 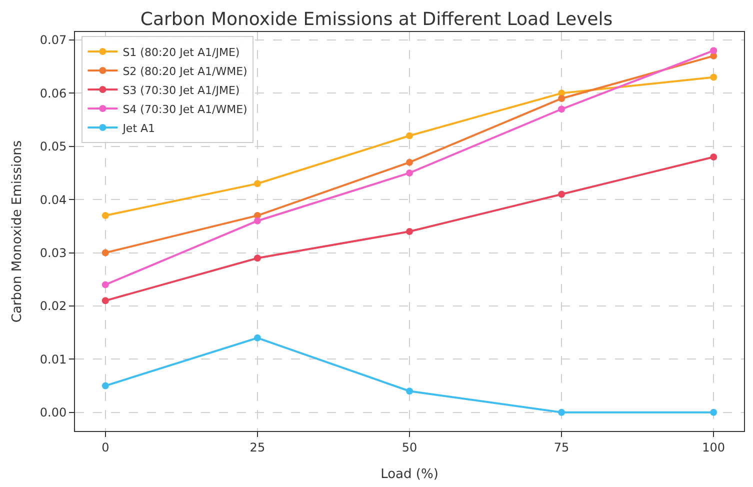 I want to click on legend-label: S1 (80:20 Jet A1/JME), so click(x=181, y=52).